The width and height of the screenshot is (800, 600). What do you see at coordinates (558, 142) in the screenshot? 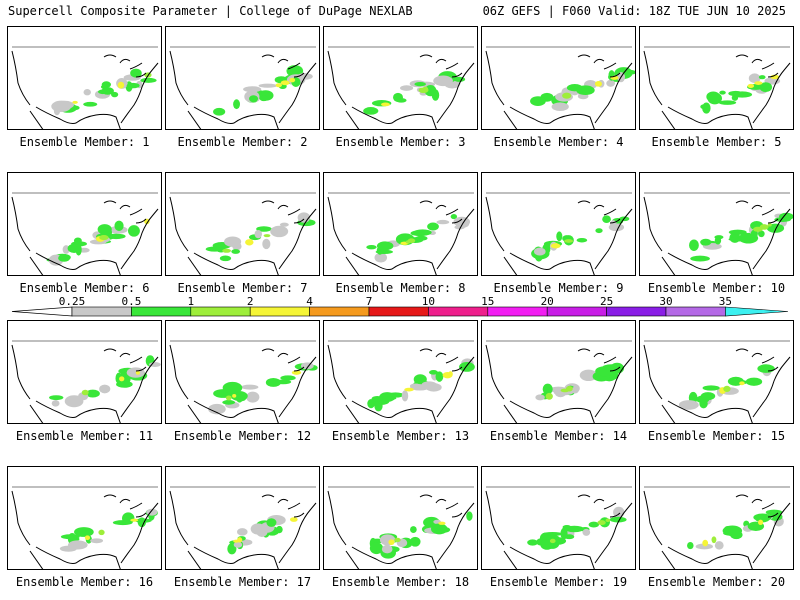
I see `ensemble-member-label: Ensemble Member: 4` at bounding box center [558, 142].